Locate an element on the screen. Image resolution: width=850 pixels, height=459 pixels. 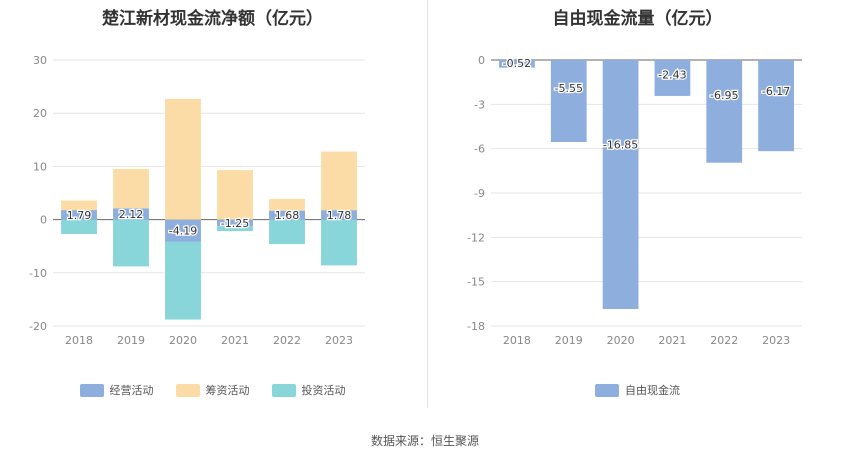
data-label: -2.43 is located at coordinates (672, 74).